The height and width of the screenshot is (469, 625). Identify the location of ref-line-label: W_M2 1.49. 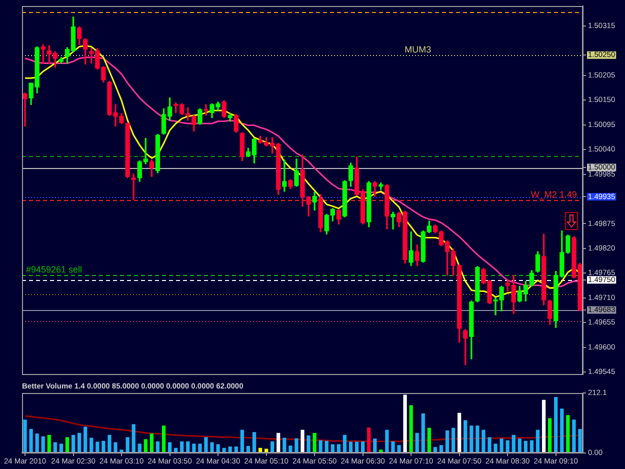
(553, 194).